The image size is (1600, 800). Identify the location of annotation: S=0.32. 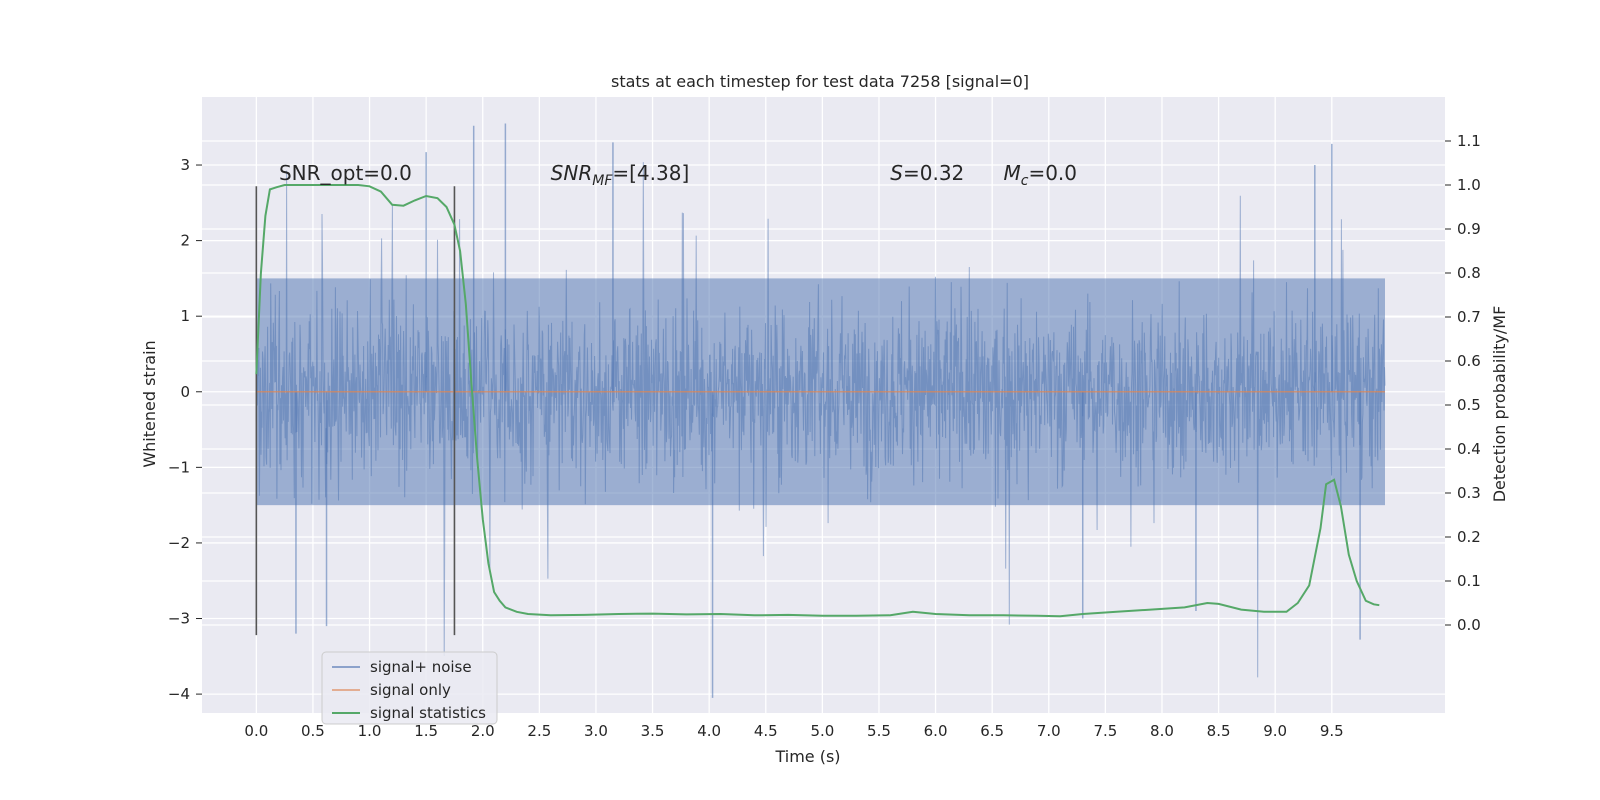
(927, 173).